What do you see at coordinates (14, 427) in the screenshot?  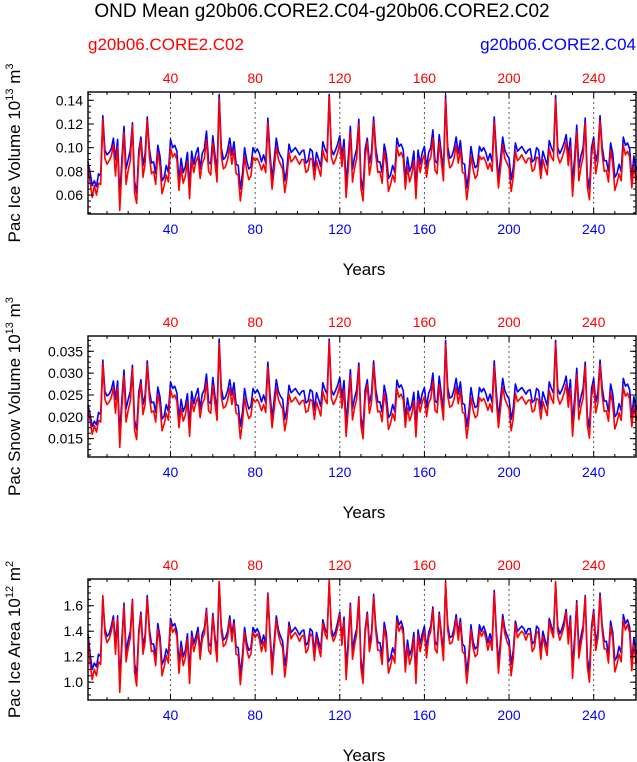 I see `y-label-text: Pac Snow Volume` at bounding box center [14, 427].